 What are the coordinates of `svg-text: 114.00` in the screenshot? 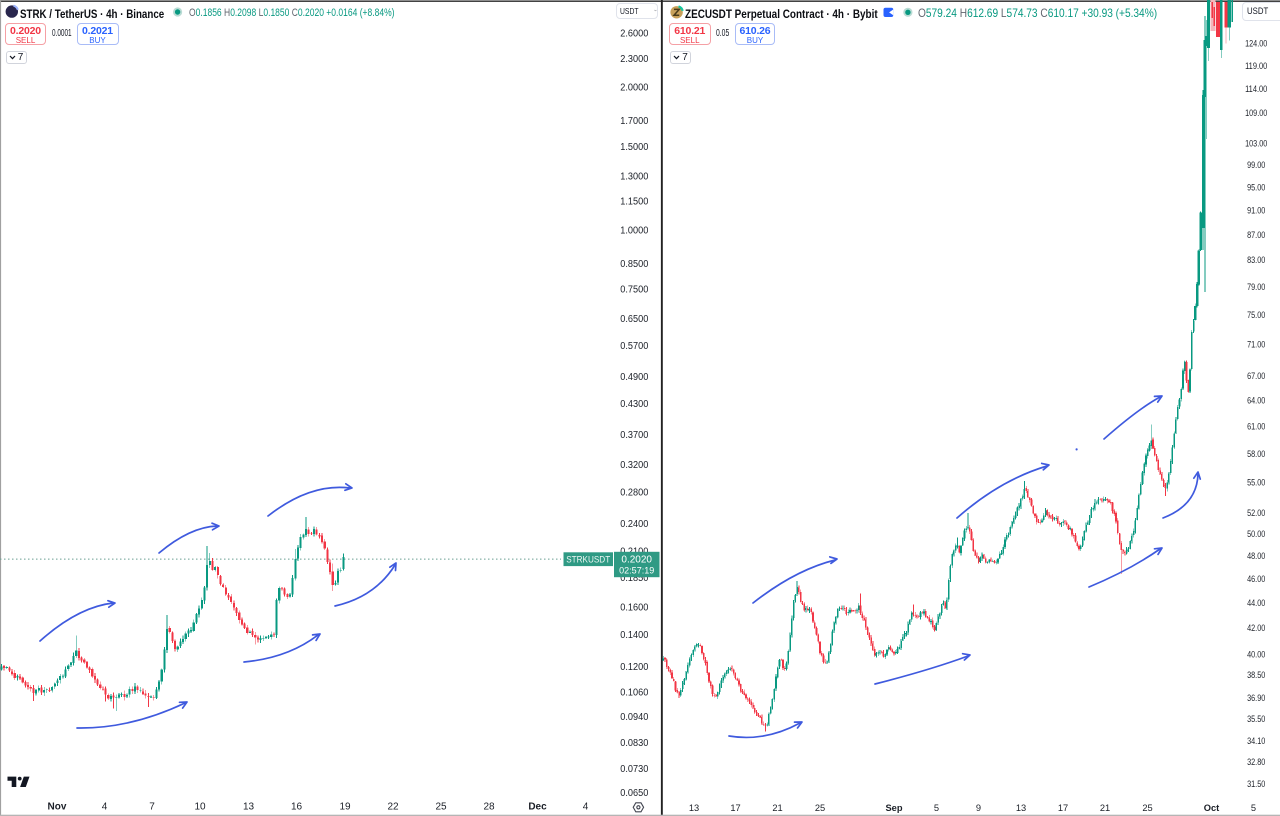 It's located at (1256, 89).